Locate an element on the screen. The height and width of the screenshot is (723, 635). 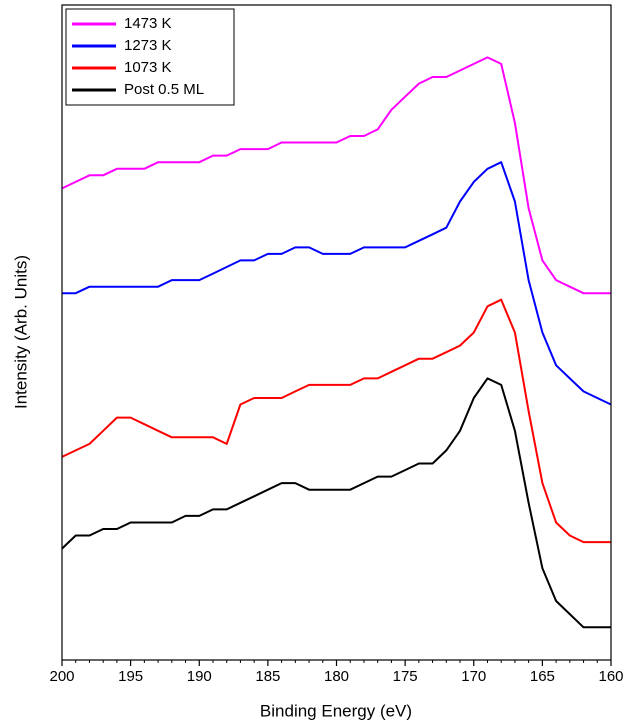
x-tick-label: 160 is located at coordinates (610, 676).